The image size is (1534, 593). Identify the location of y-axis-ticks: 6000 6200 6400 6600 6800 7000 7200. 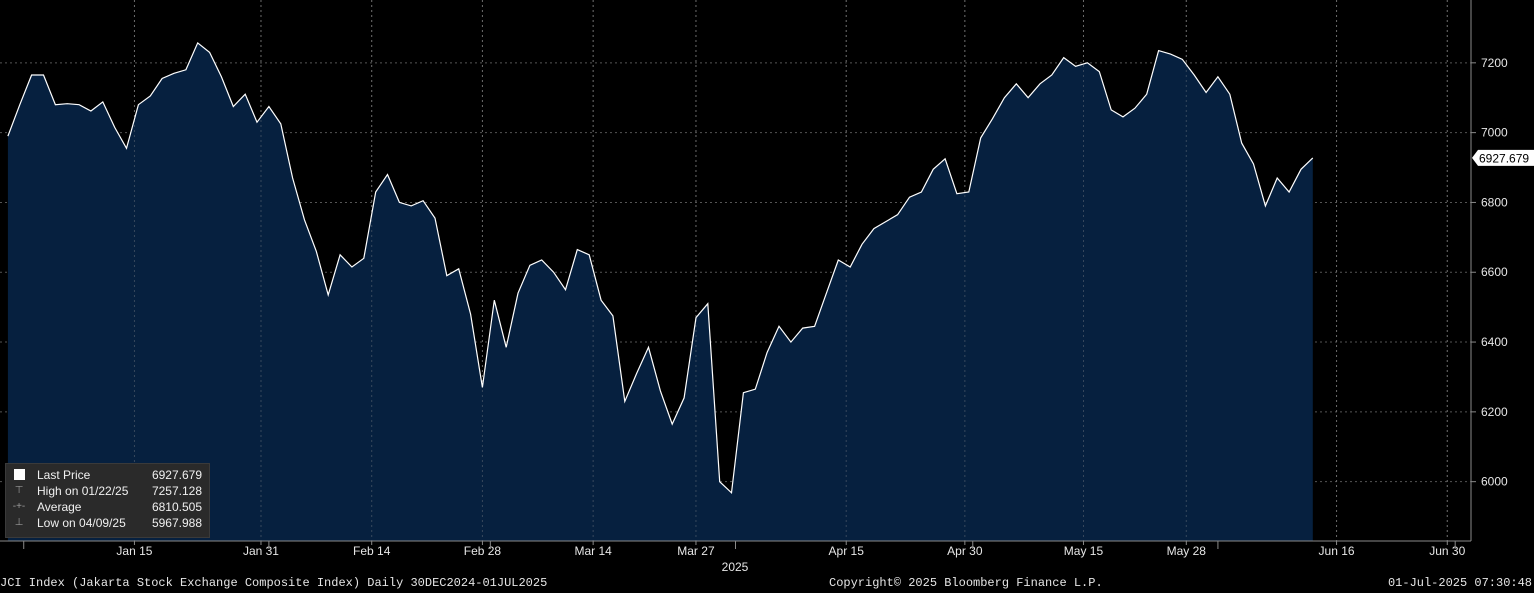
(1489, 272).